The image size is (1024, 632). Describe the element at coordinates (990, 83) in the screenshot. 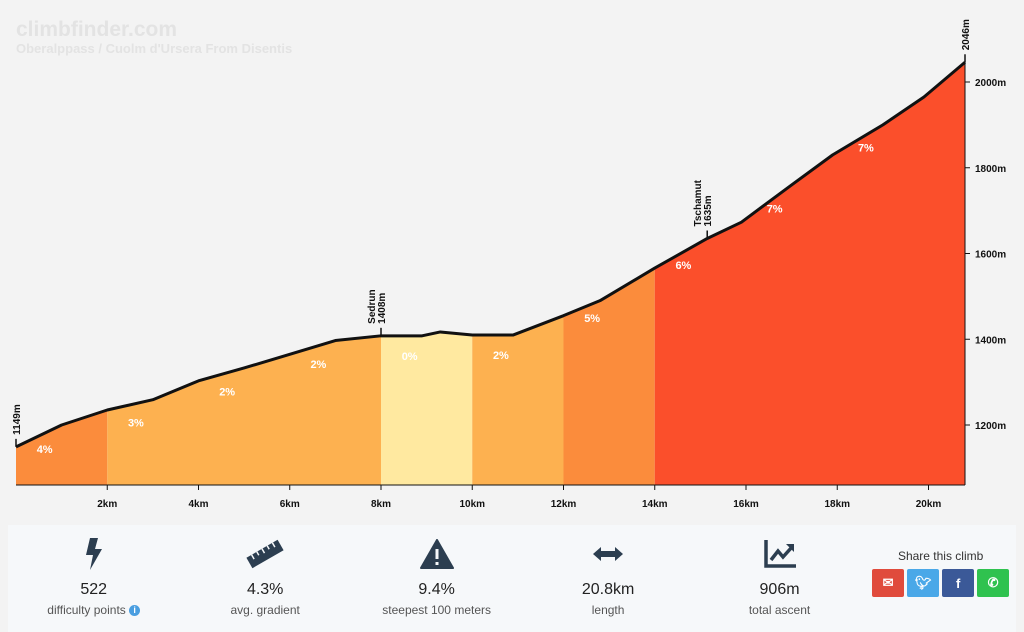

I see `y-tick-label: 2000m` at that location.